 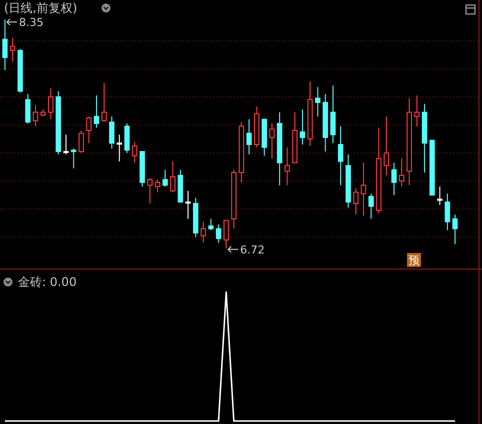 What do you see at coordinates (252, 249) in the screenshot?
I see `annotation: 6.72` at bounding box center [252, 249].